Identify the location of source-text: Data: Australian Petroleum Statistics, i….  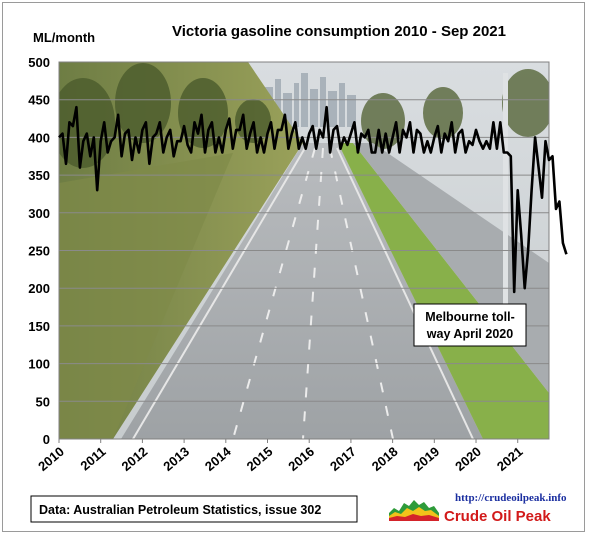
(180, 510).